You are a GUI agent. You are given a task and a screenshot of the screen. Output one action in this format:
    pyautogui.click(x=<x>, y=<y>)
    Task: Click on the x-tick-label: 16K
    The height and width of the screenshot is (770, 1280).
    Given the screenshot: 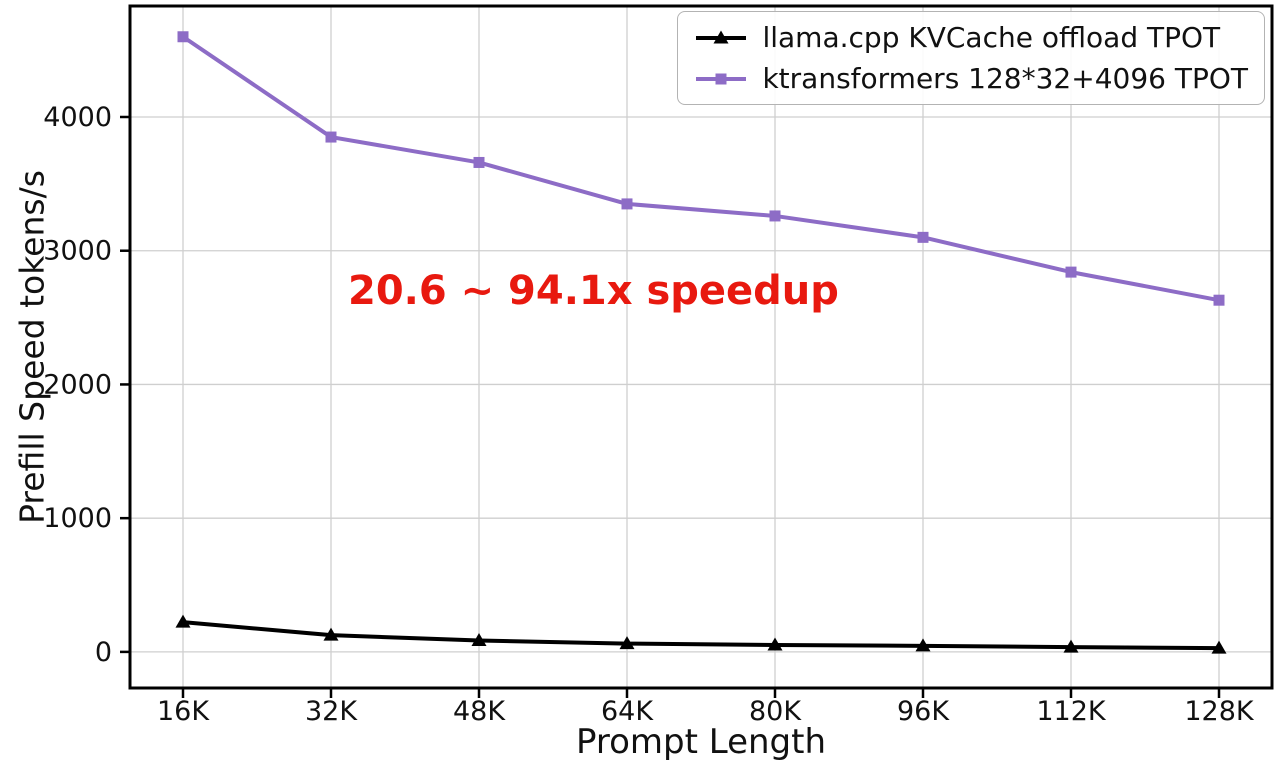 What is the action you would take?
    pyautogui.click(x=183, y=711)
    